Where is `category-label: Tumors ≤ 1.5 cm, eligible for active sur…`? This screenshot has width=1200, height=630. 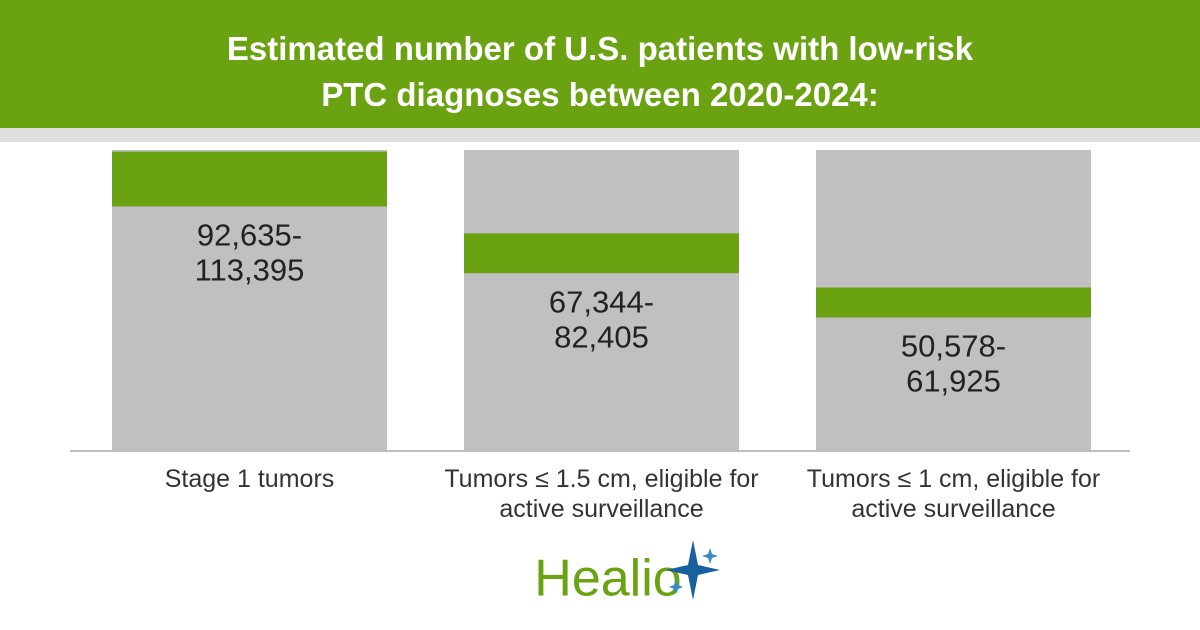
category-label: Tumors ≤ 1.5 cm, eligible for active sur… is located at coordinates (601, 494).